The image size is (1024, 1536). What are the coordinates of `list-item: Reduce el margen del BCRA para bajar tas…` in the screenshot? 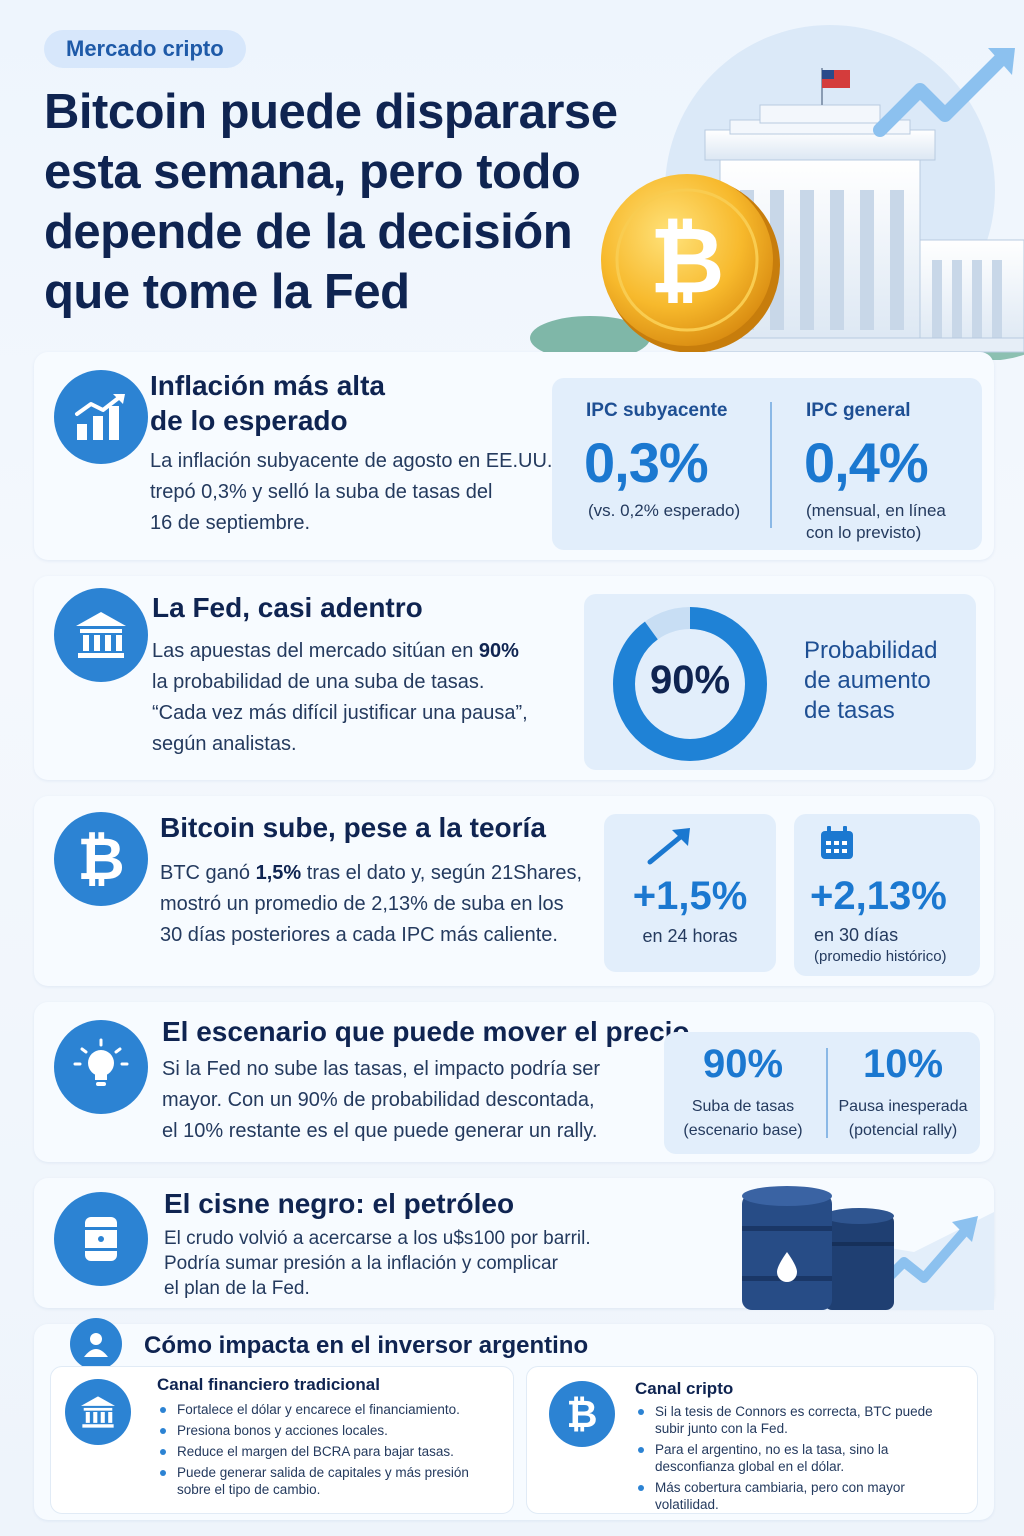 It's located at (332, 1451).